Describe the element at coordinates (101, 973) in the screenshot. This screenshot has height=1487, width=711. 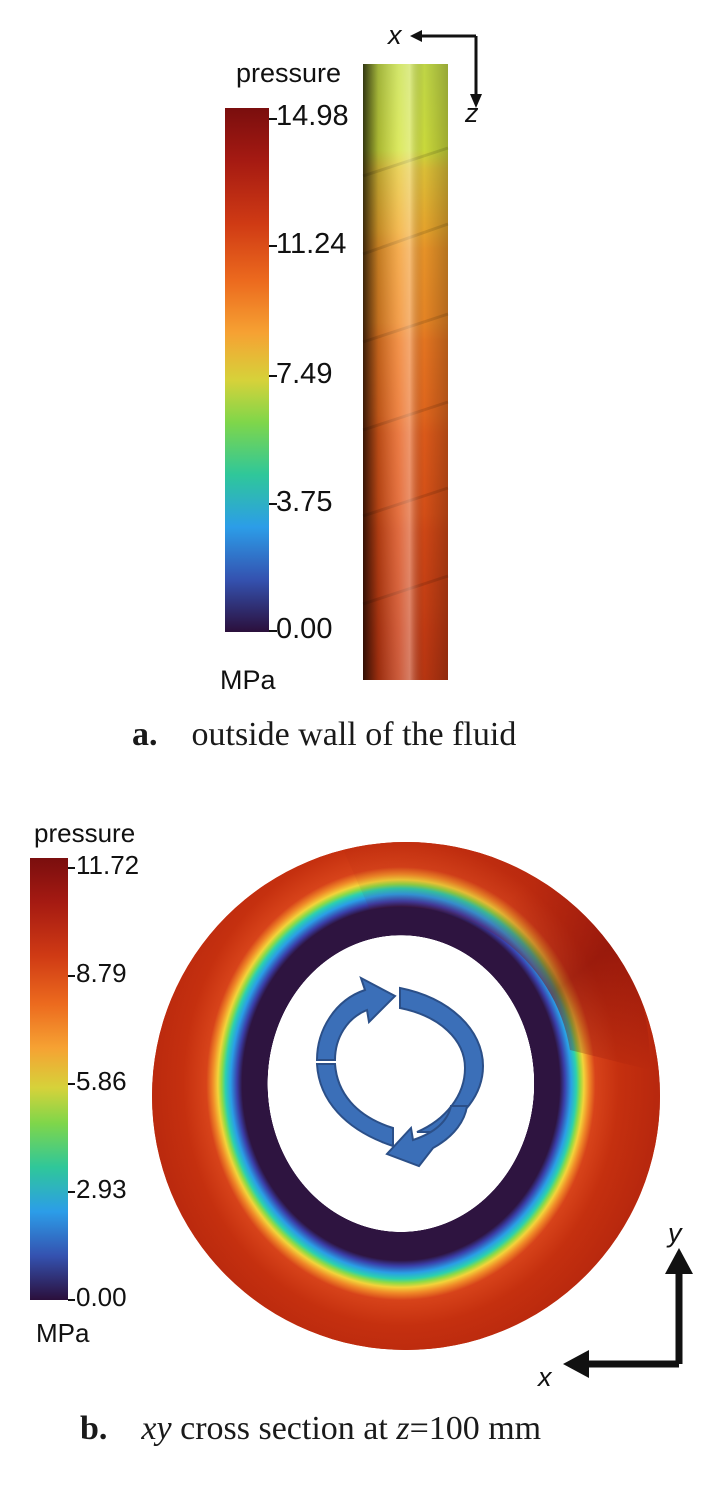
I see `tick-label-b-1: 8.79` at that location.